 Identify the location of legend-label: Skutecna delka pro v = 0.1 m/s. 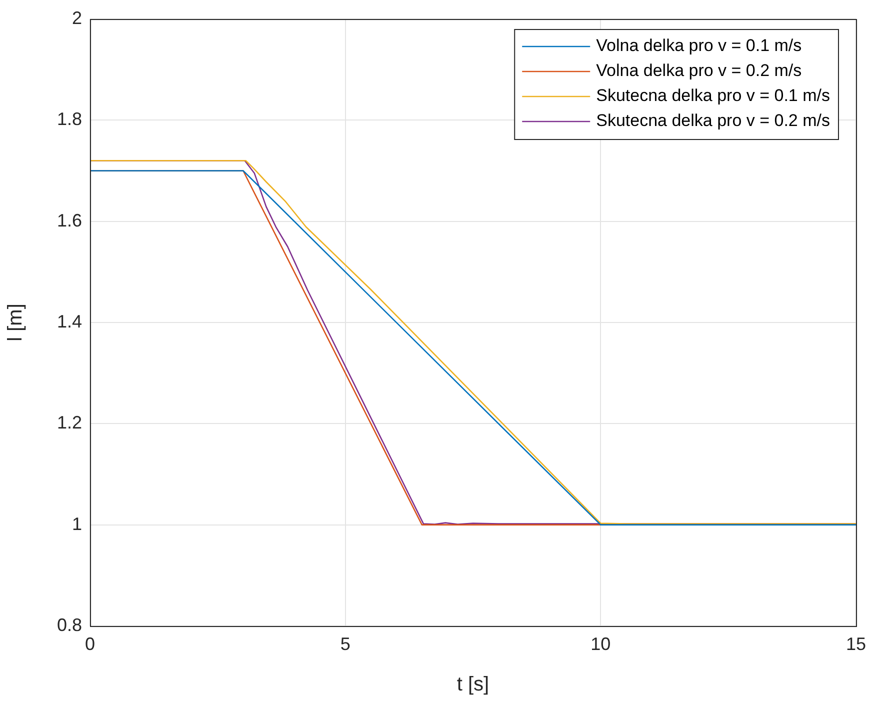
(713, 96).